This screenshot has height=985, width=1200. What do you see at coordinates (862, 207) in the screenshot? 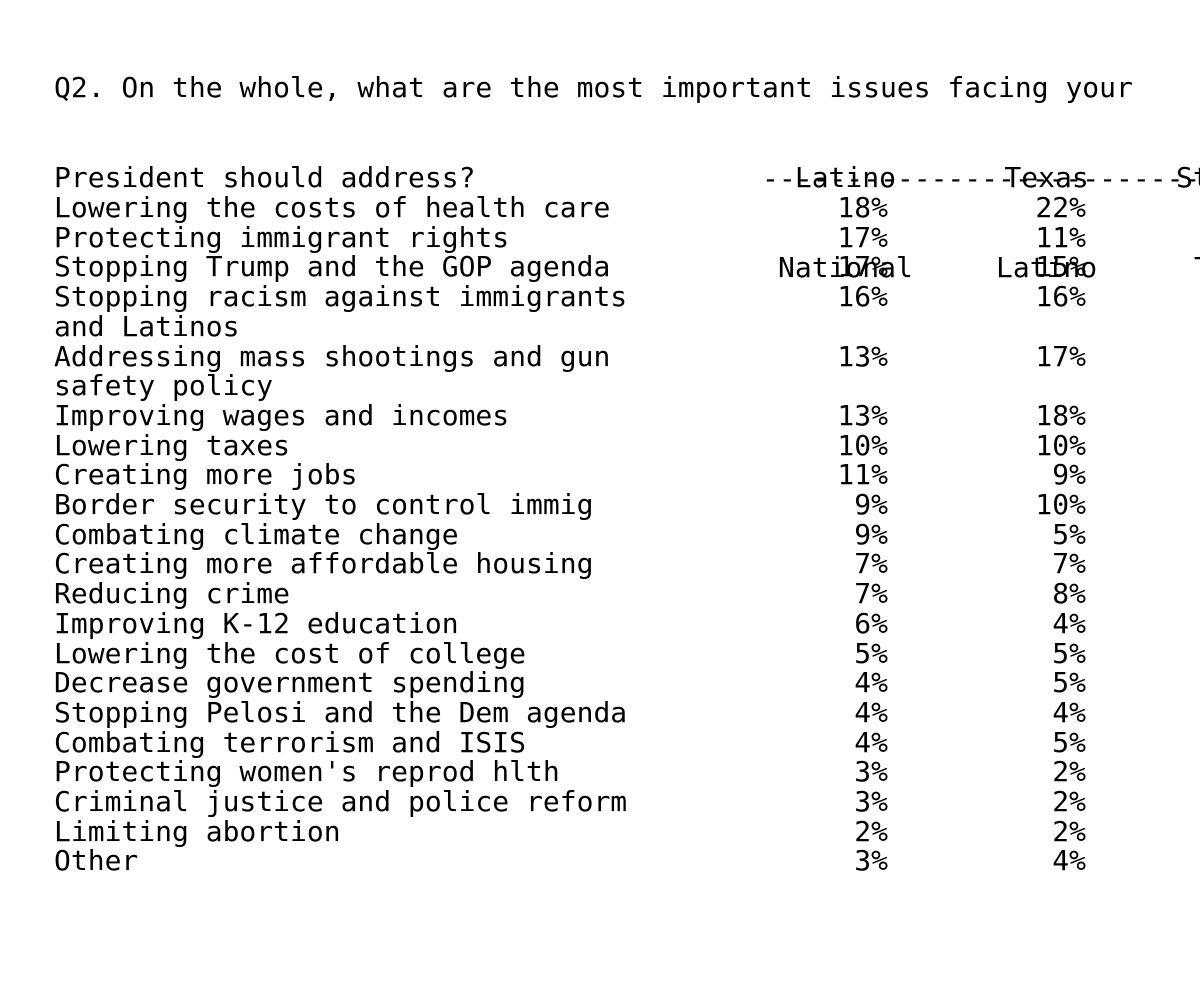
I see `value-latino-national: 18%` at bounding box center [862, 207].